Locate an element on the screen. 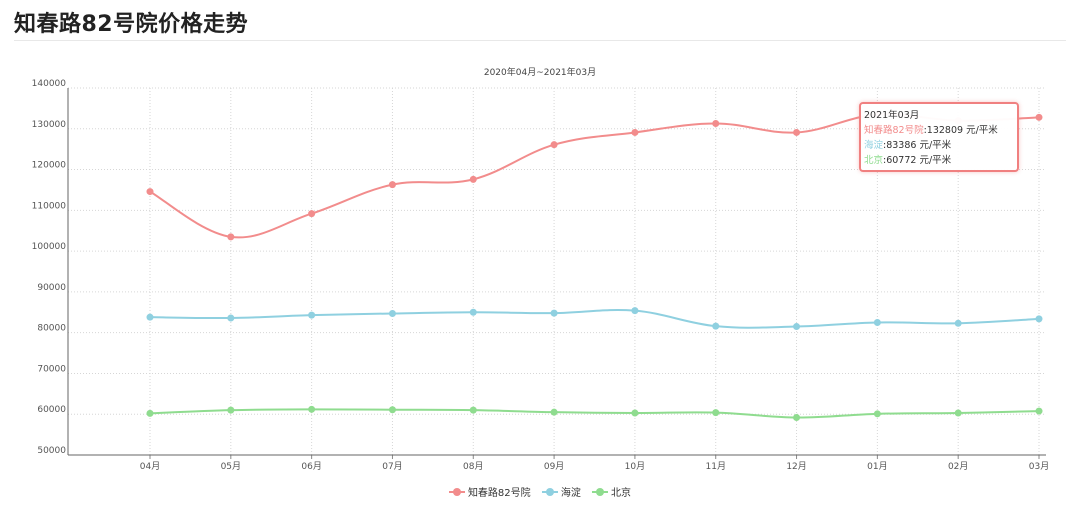  tooltip-row: 知春路82号院:132809 元/平米 is located at coordinates (931, 130).